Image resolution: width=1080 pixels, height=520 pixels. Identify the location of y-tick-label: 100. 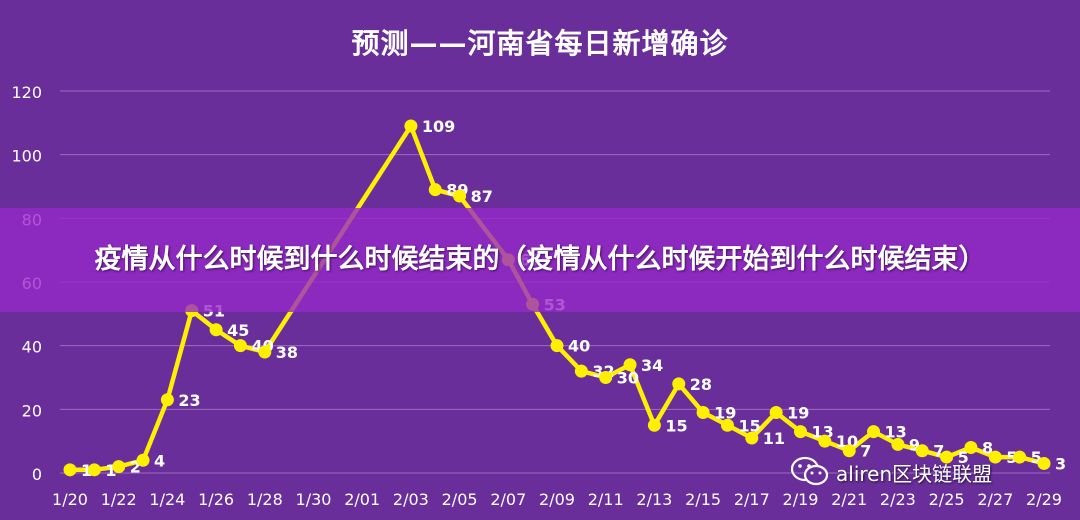
(26, 156).